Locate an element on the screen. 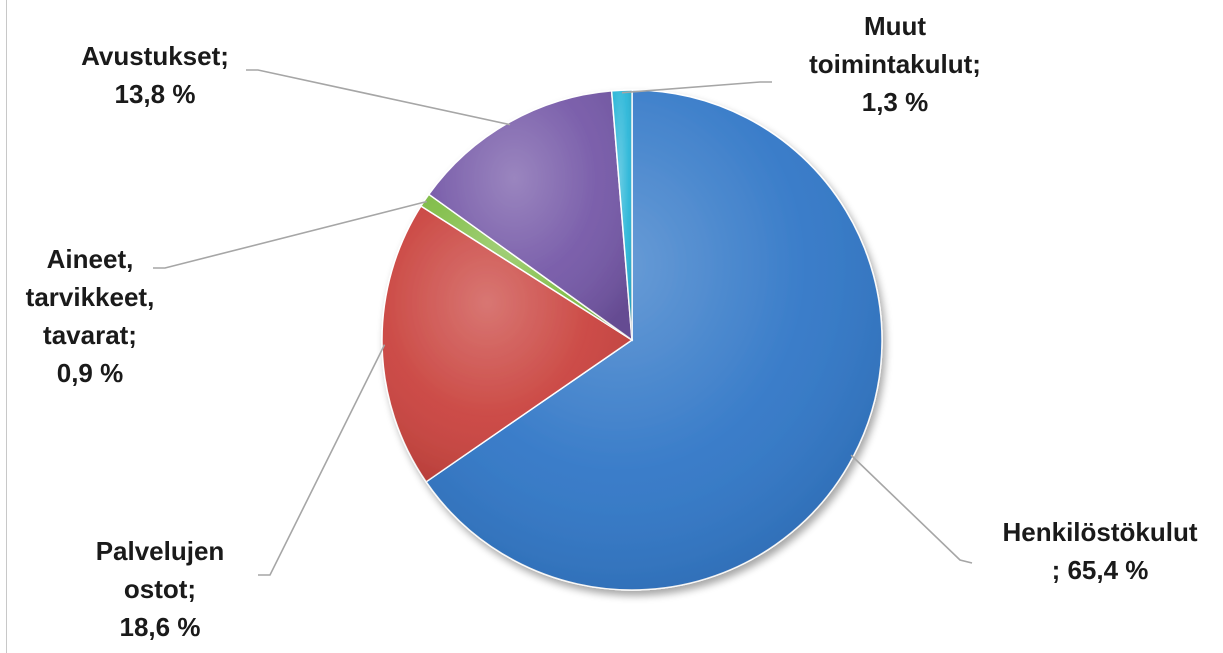 This screenshot has width=1223, height=653. leader-line-aineet-tarvikkeet-tavarat is located at coordinates (290, 234).